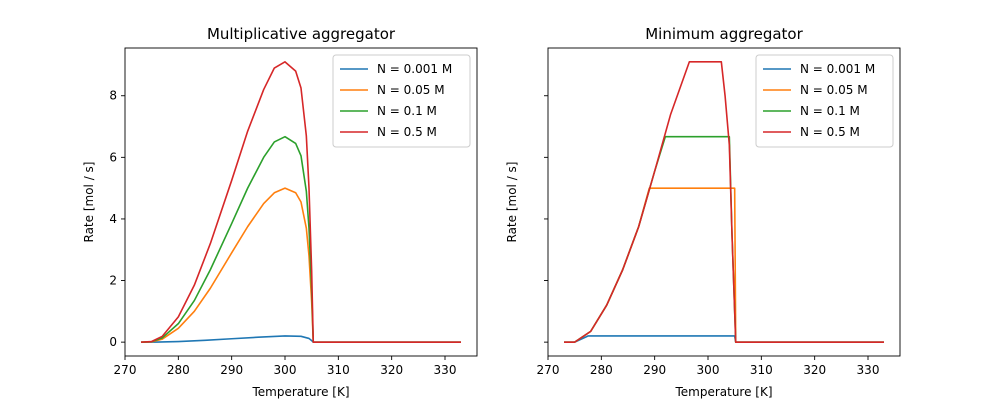 Image resolution: width=1000 pixels, height=400 pixels. I want to click on y-tick-label: 0, so click(113, 342).